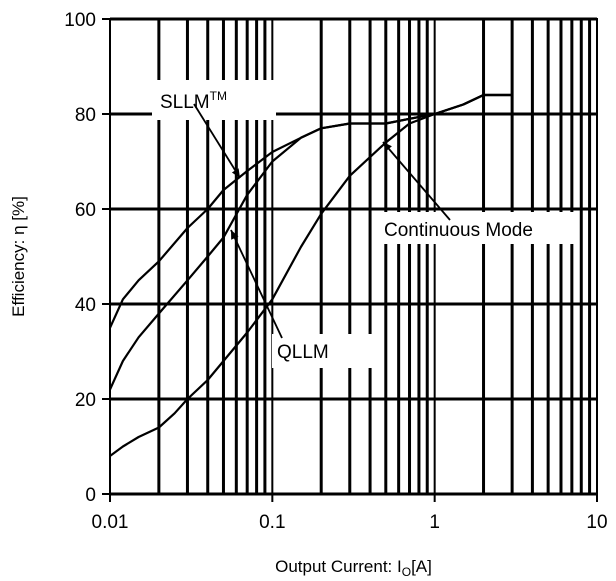 This screenshot has width=616, height=581. What do you see at coordinates (85, 115) in the screenshot?
I see `y-tick-label: 80` at bounding box center [85, 115].